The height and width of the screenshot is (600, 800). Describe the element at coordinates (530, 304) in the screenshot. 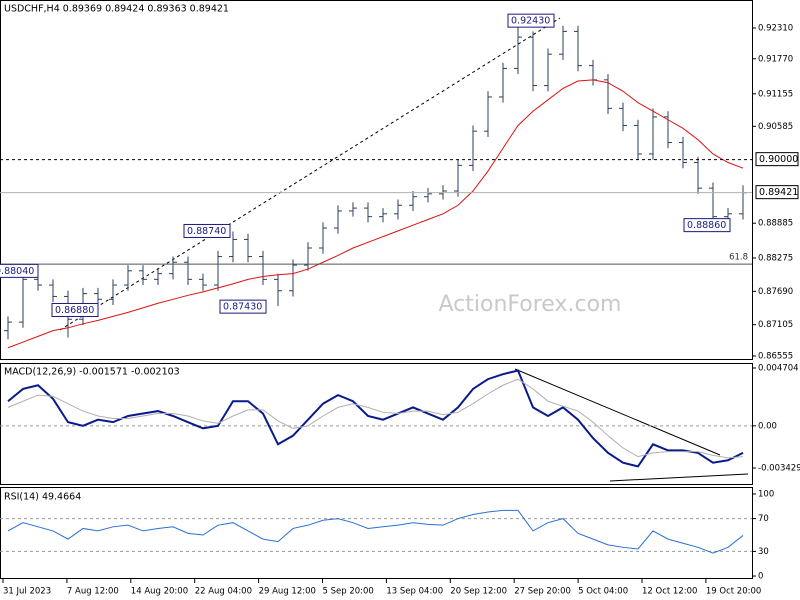

I see `watermark: ActionForex.com` at that location.